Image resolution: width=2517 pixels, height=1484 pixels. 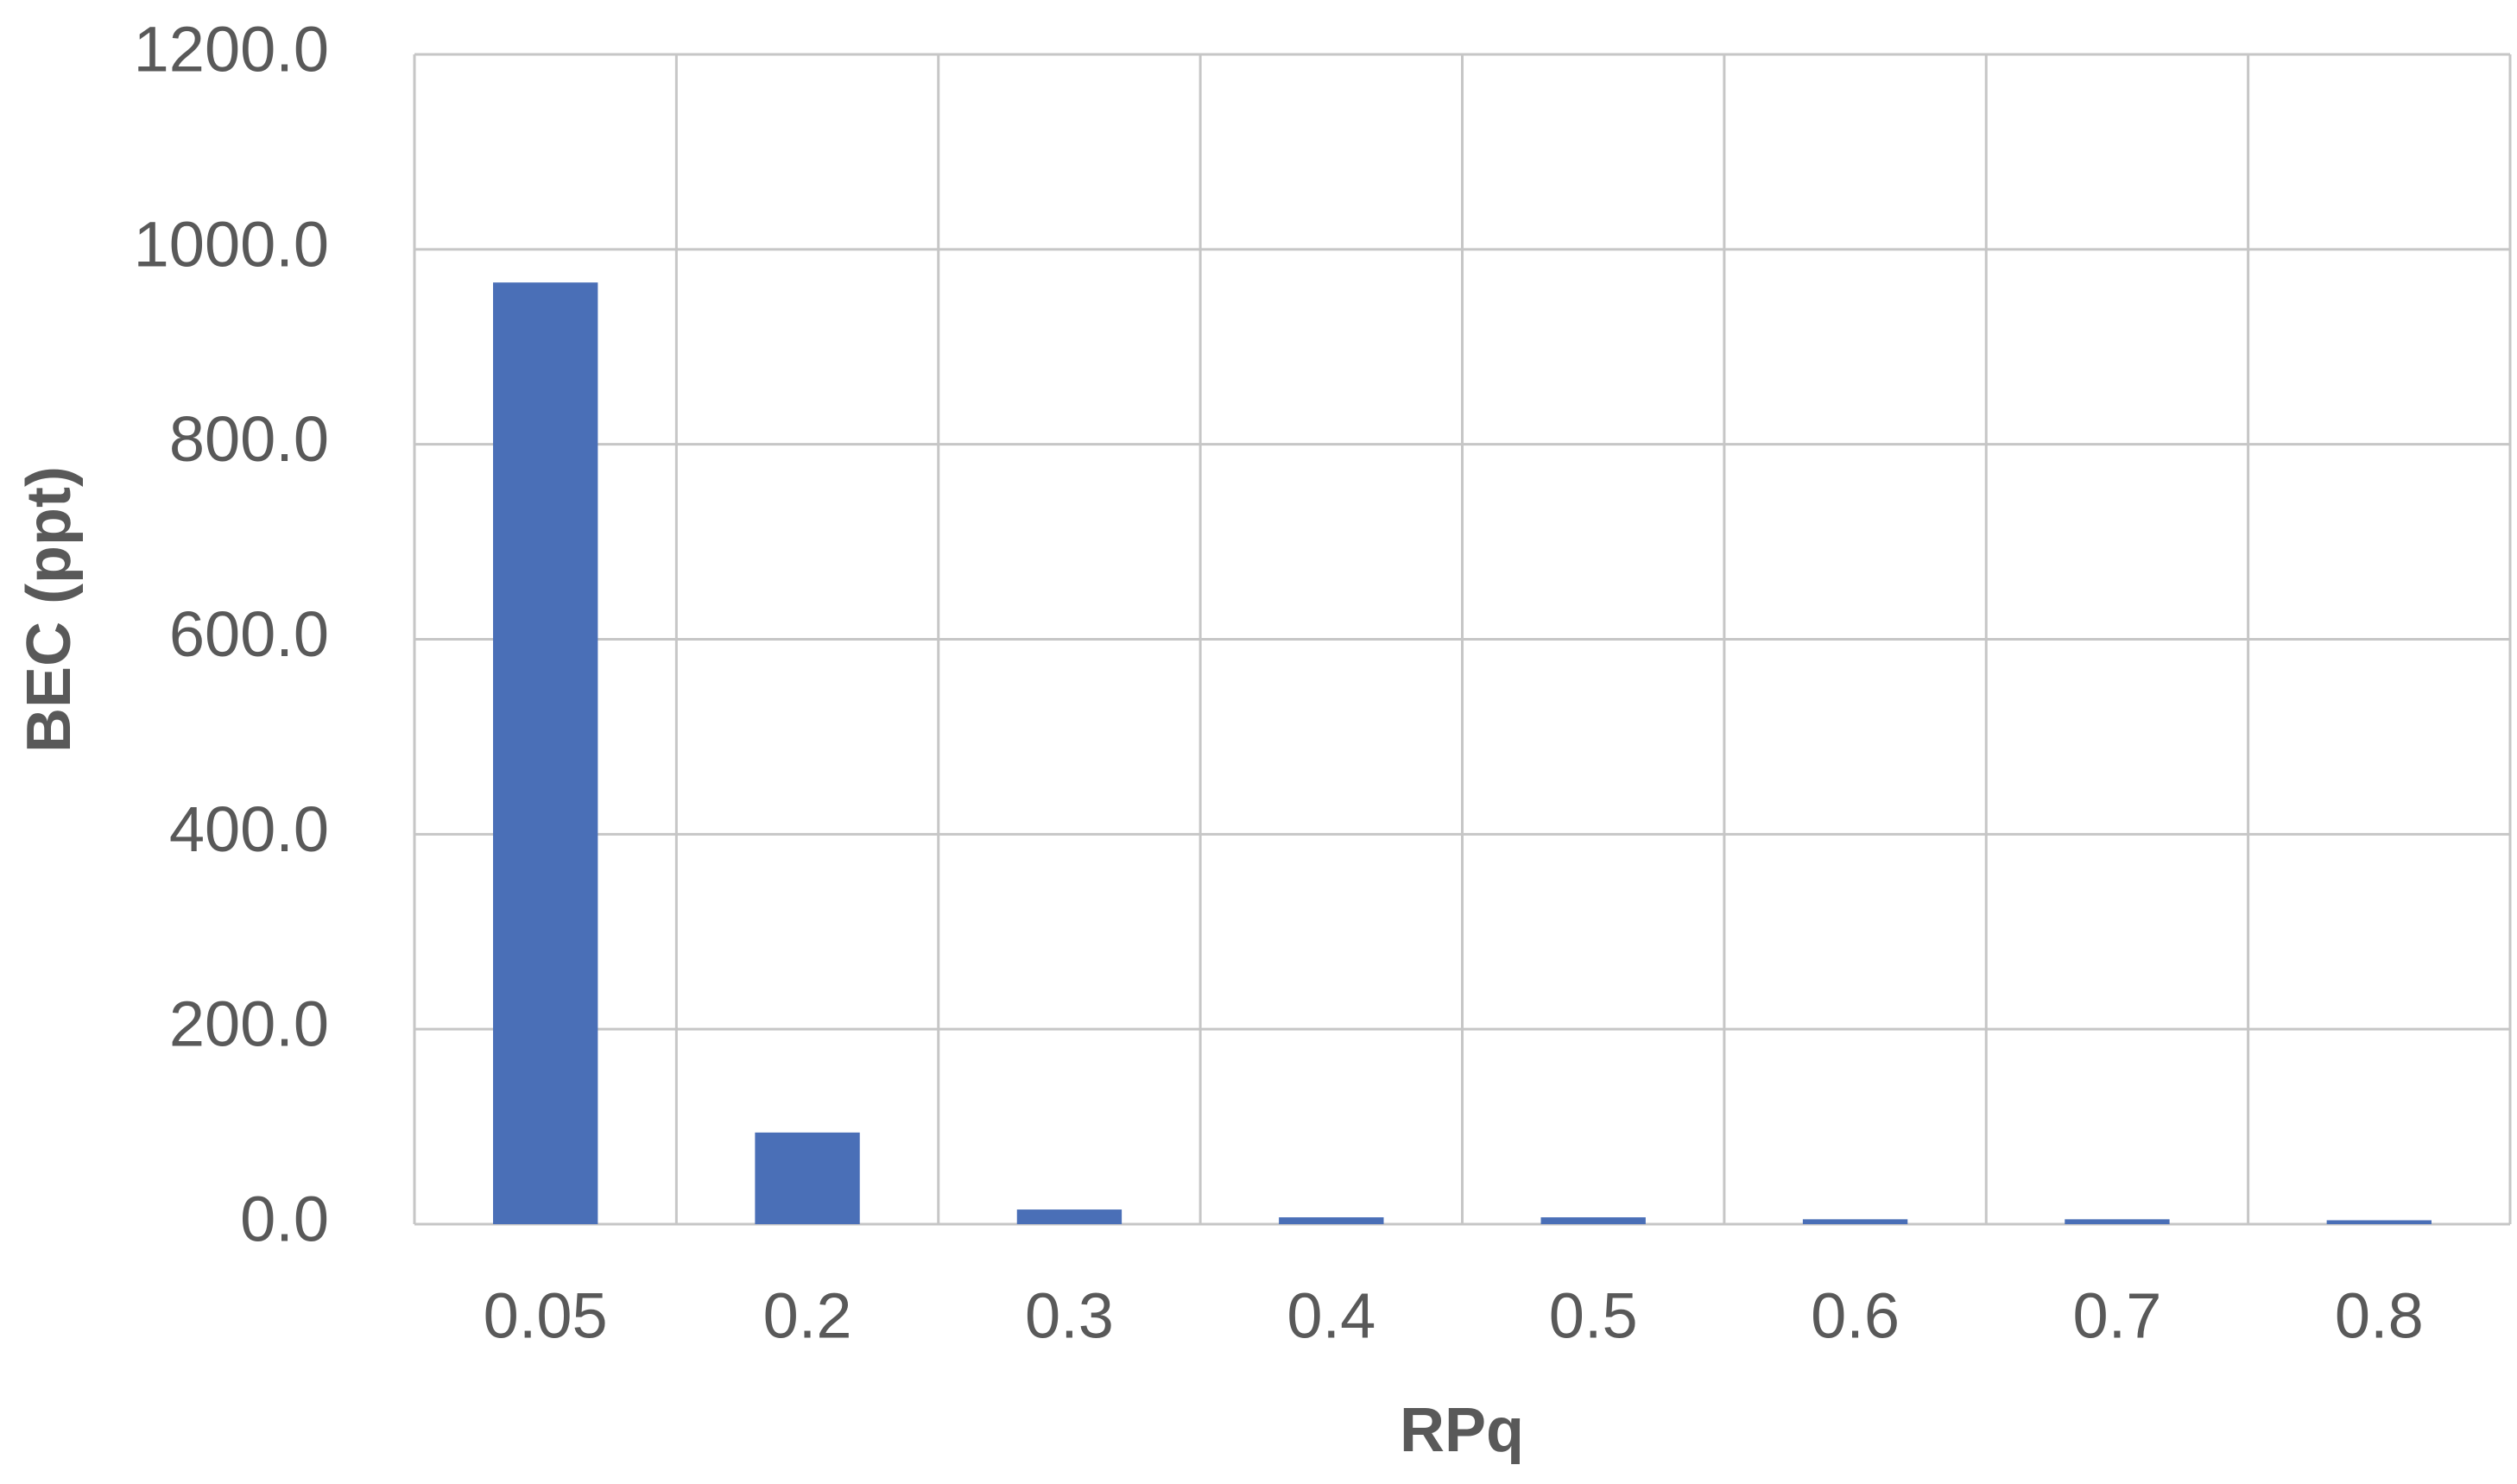 What do you see at coordinates (49, 609) in the screenshot?
I see `y-axis-title: BEC (ppt)` at bounding box center [49, 609].